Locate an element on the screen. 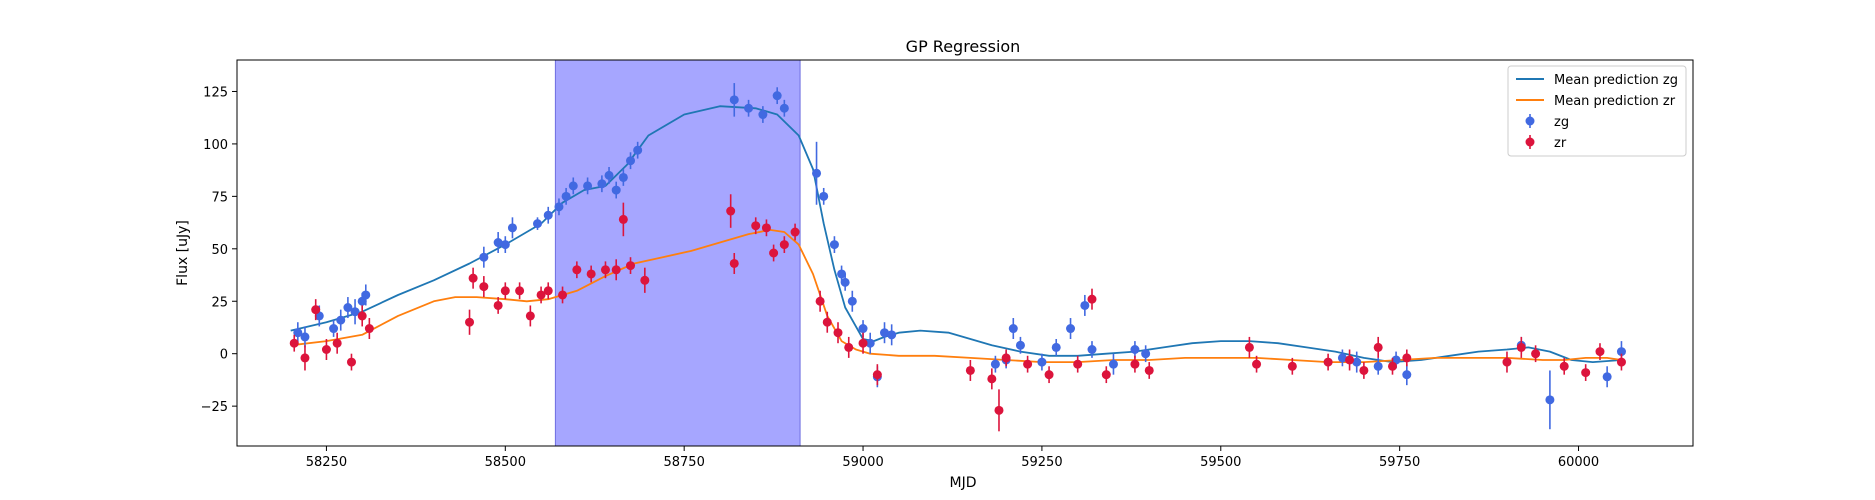 This screenshot has height=500, width=1875. x-tick-label: 59500 is located at coordinates (1220, 462).